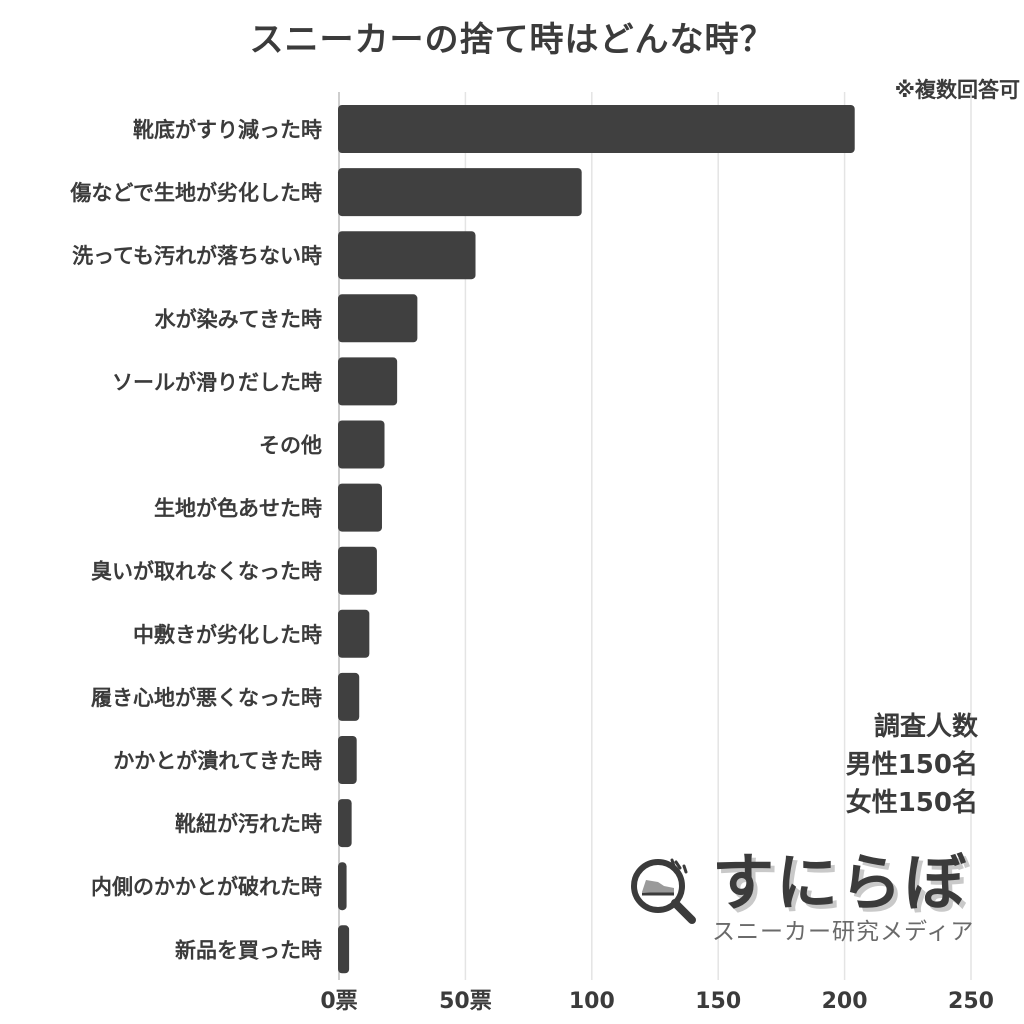 This screenshot has height=1024, width=1024. What do you see at coordinates (227, 635) in the screenshot?
I see `category-label: 中敷きが劣化した時` at bounding box center [227, 635].